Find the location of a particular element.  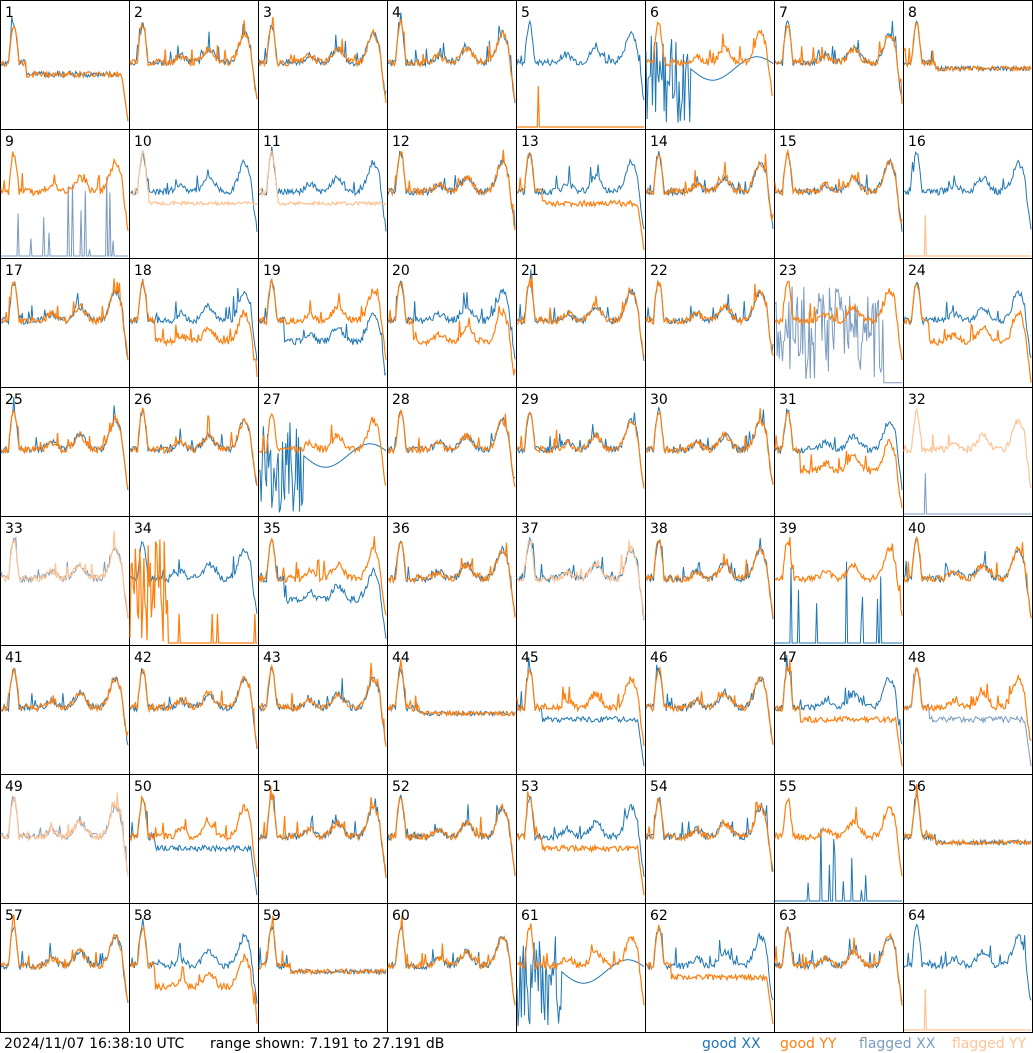

panel-label: 21 is located at coordinates (530, 271).